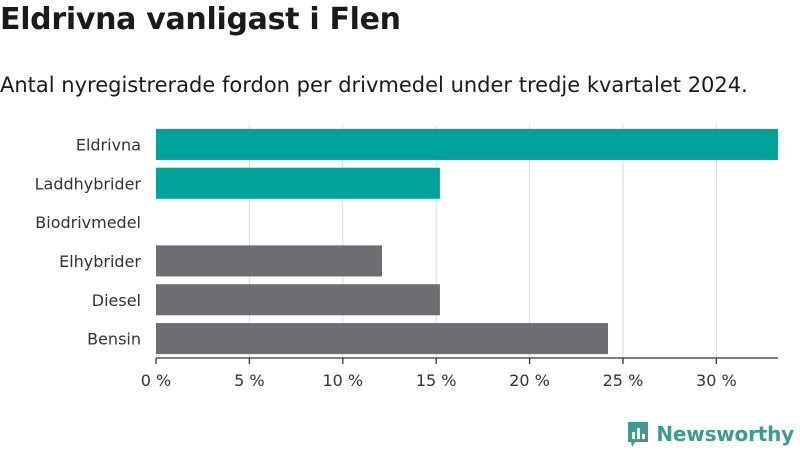 Image resolution: width=800 pixels, height=450 pixels. I want to click on x-tick-label: 20 %, so click(529, 380).